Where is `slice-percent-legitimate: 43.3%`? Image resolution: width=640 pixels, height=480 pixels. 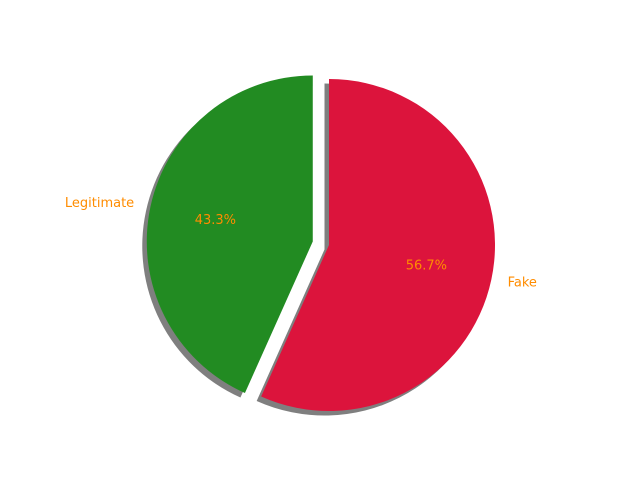 slice-percent-legitimate: 43.3% is located at coordinates (215, 220).